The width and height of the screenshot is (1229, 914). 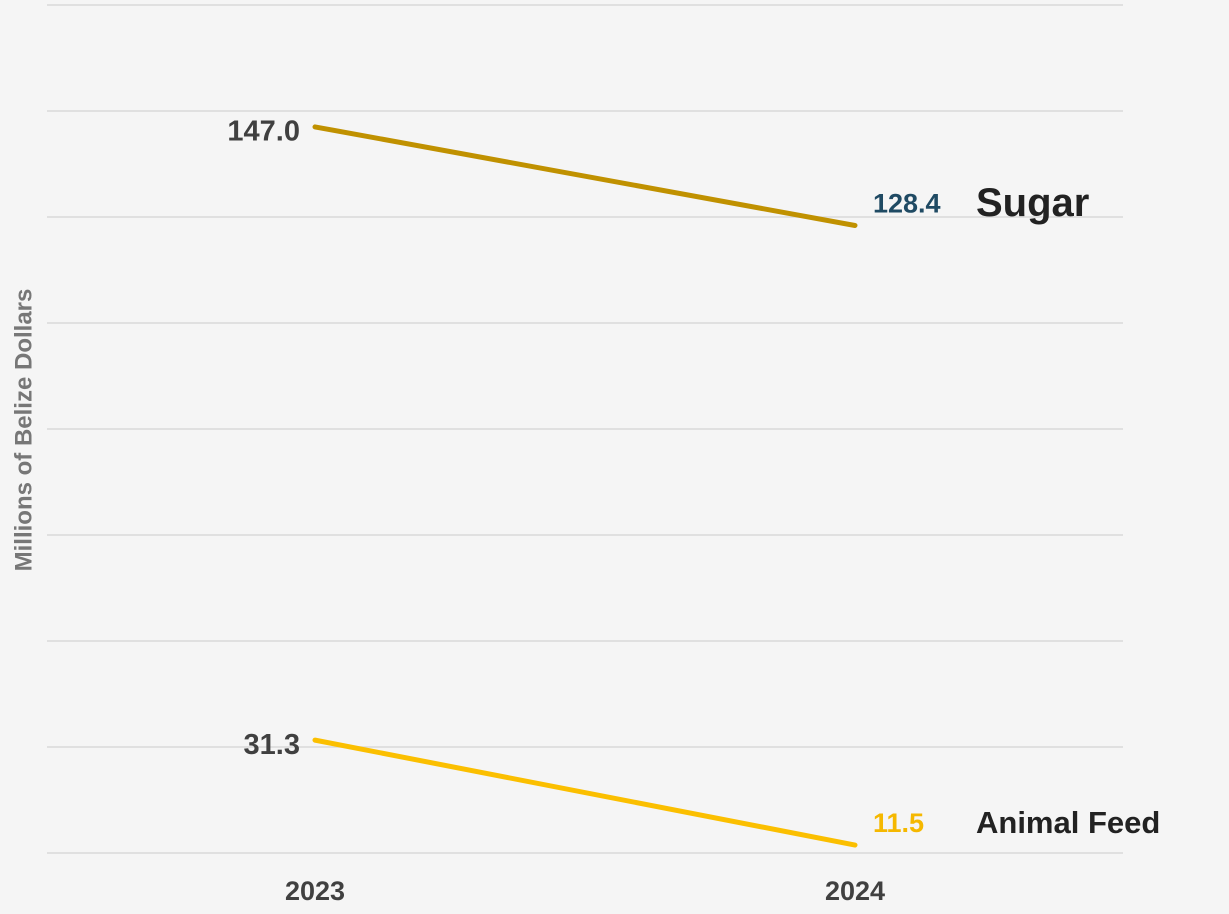 What do you see at coordinates (907, 204) in the screenshot?
I see `data-label: 128.4` at bounding box center [907, 204].